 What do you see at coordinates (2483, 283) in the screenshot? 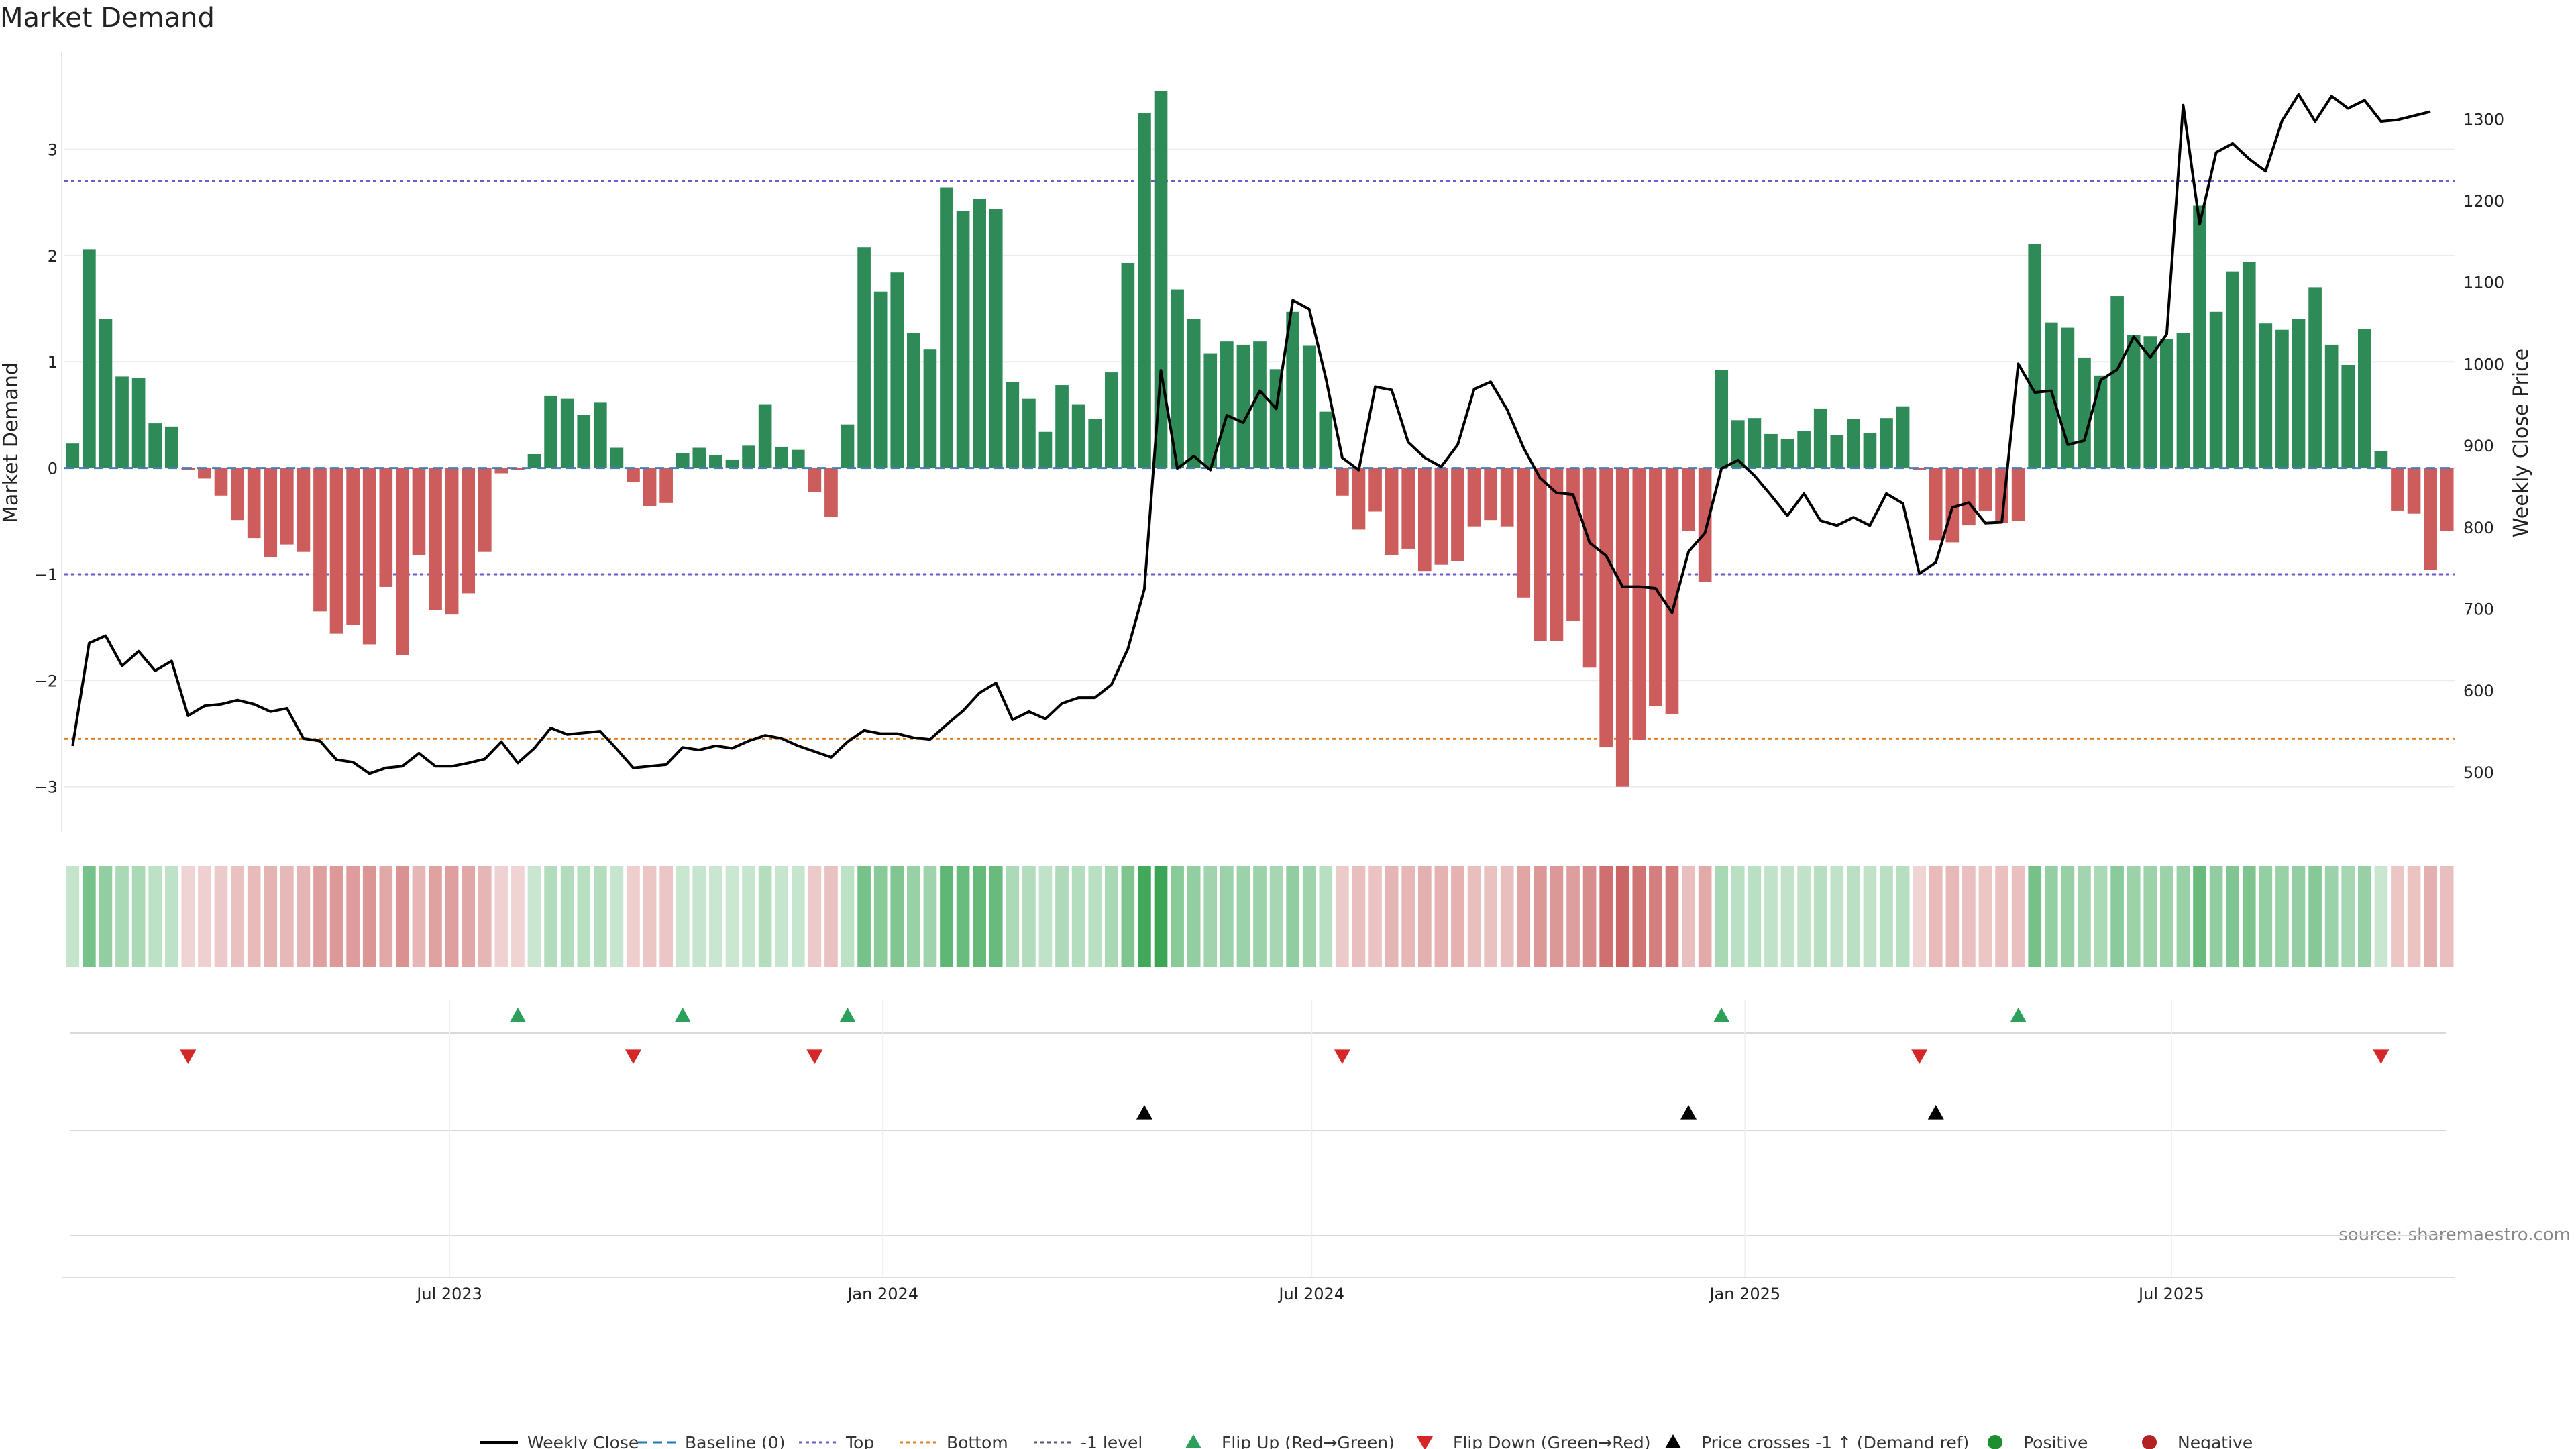
I see `right-tick-label: 1100` at bounding box center [2483, 283].